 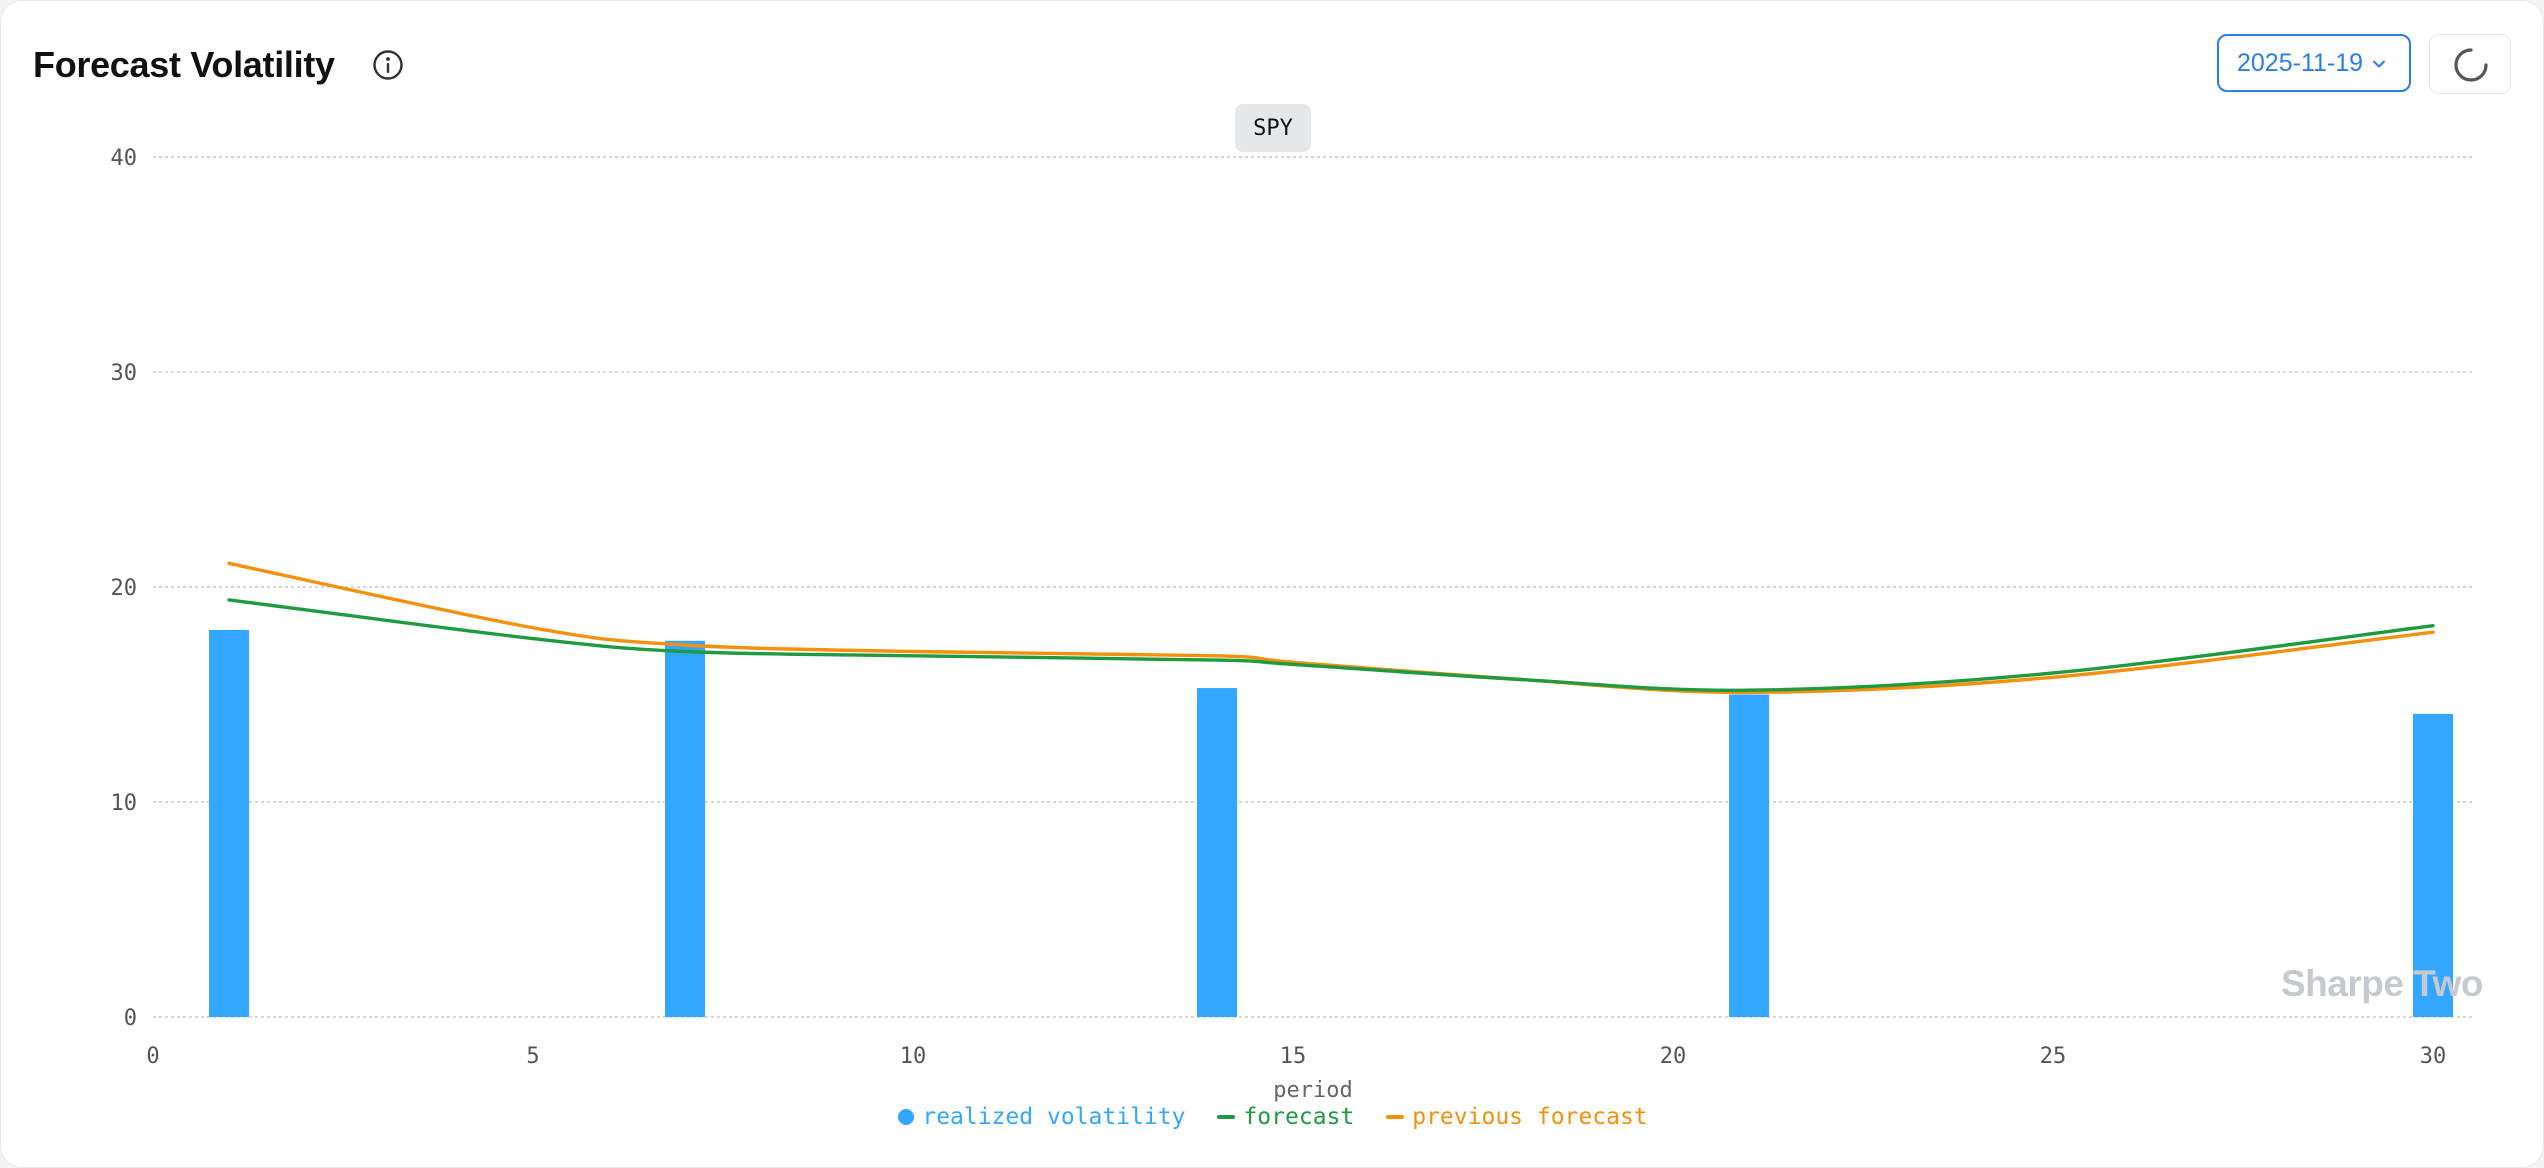 I want to click on y-tick-label: 30, so click(x=124, y=373).